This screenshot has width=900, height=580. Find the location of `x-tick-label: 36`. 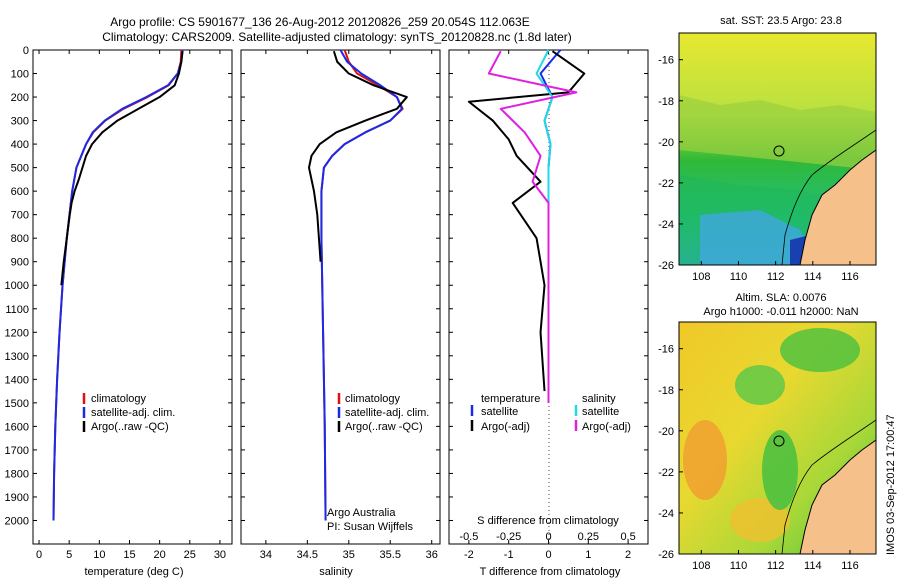

x-tick-label: 36 is located at coordinates (432, 555).